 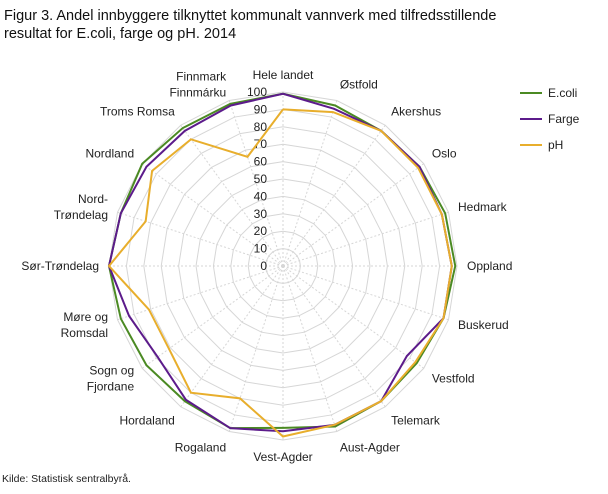 What do you see at coordinates (261, 231) in the screenshot?
I see `r-tick-label: 20` at bounding box center [261, 231].